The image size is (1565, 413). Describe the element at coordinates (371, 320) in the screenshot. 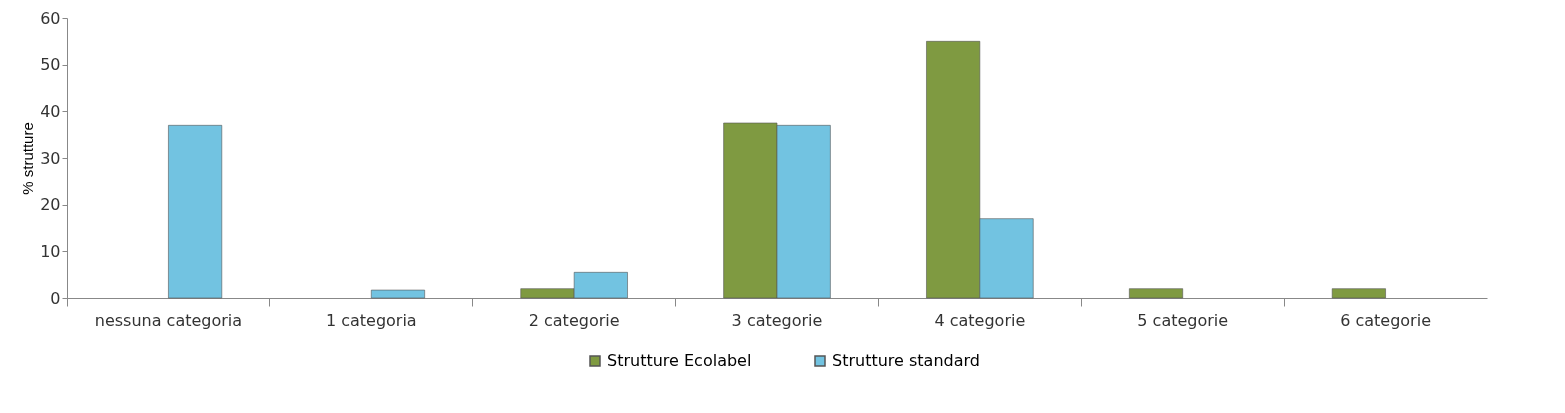

I see `x-tick-label: 1 categoria` at that location.